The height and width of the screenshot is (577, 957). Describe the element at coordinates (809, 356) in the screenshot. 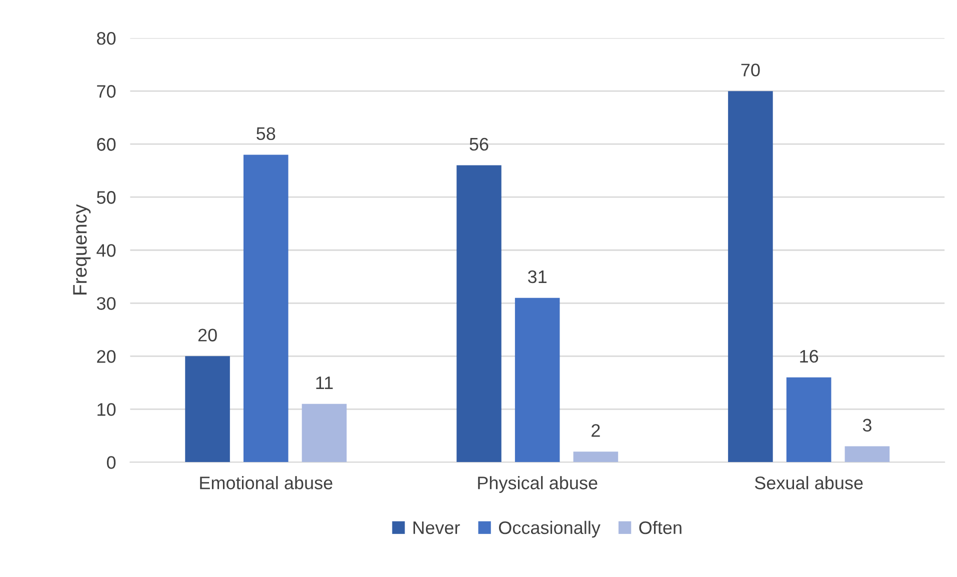

I see `data-label: 16` at that location.